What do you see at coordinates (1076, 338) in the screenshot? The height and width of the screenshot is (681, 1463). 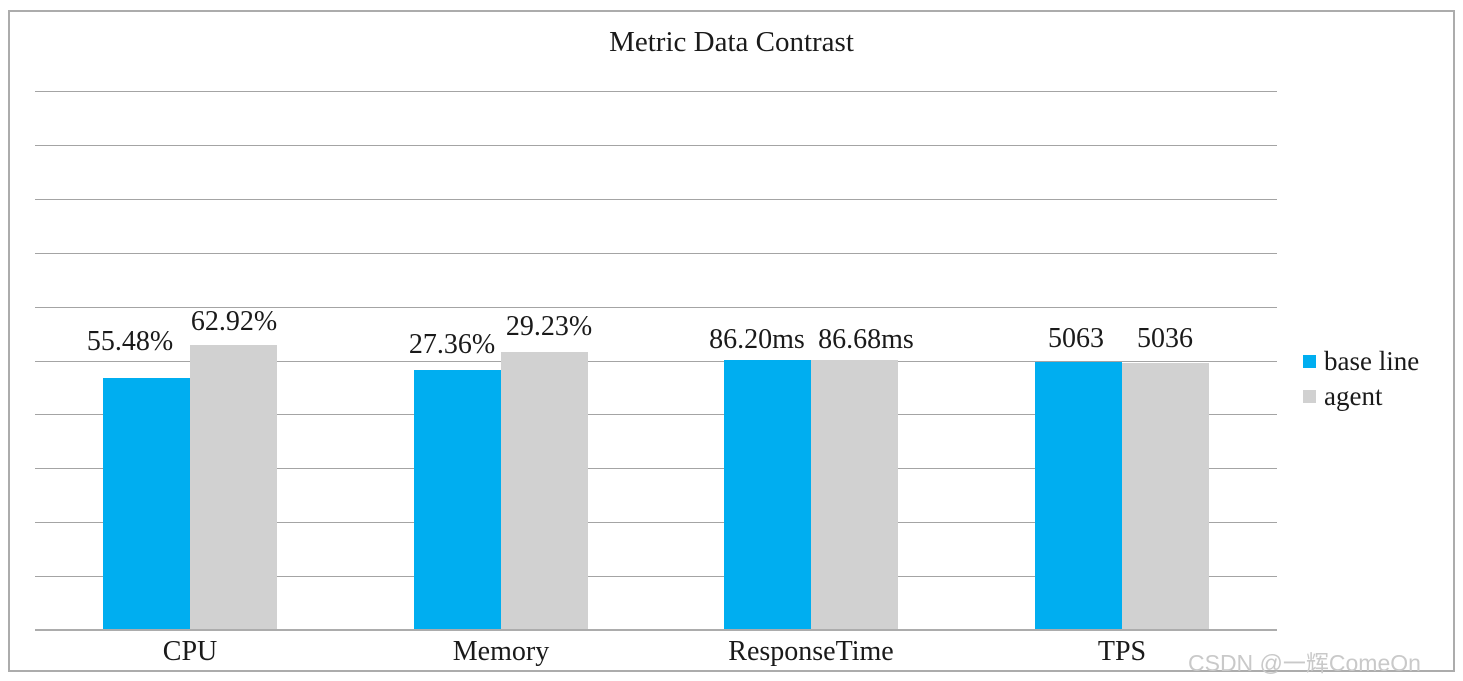 I see `value-label-base-line-tps: 5063` at bounding box center [1076, 338].